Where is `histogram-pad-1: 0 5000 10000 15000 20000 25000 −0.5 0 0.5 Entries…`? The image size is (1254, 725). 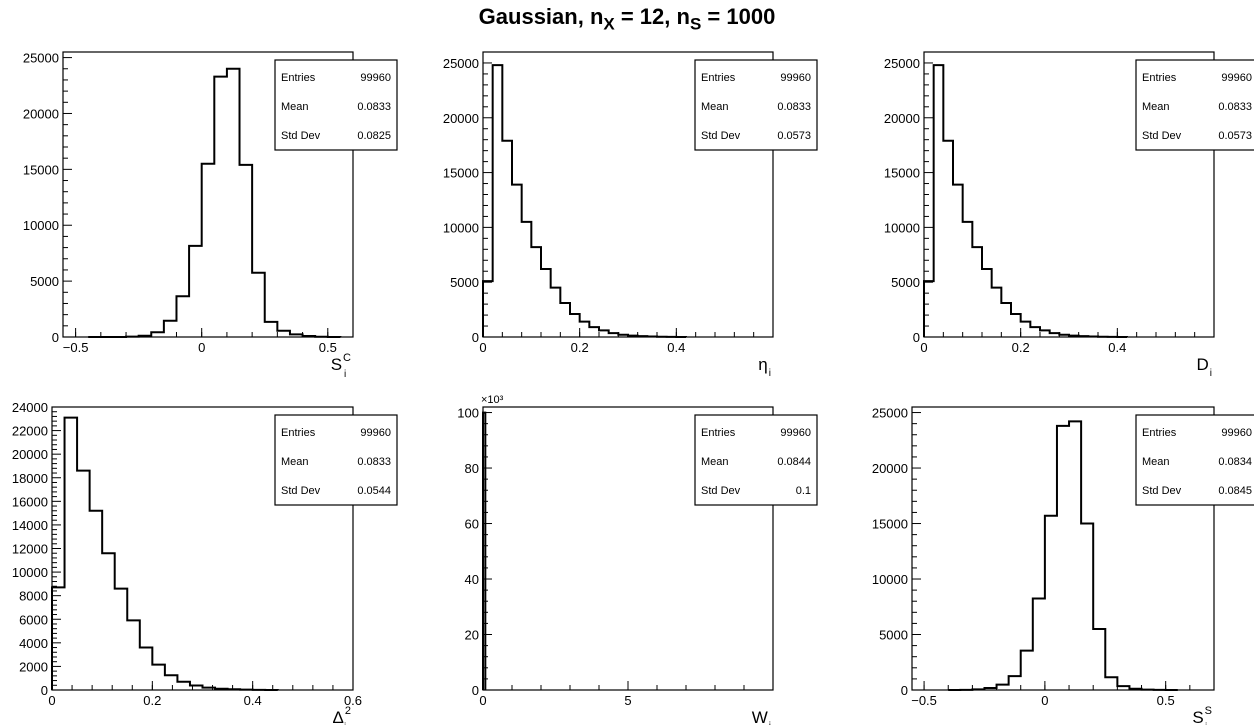 histogram-pad-1: 0 5000 10000 15000 20000 25000 −0.5 0 0.5 Entries… is located at coordinates (210, 215).